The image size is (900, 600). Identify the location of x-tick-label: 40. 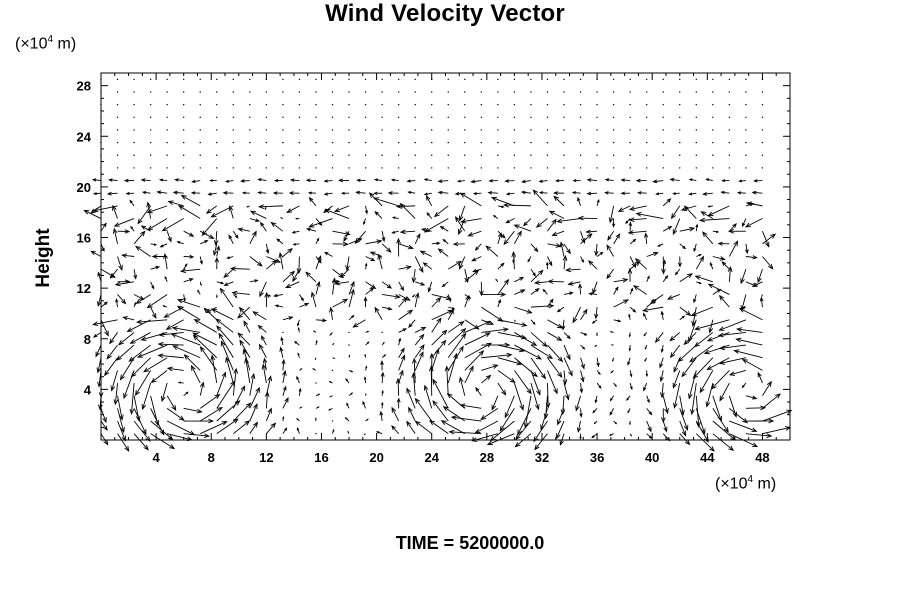
(652, 457).